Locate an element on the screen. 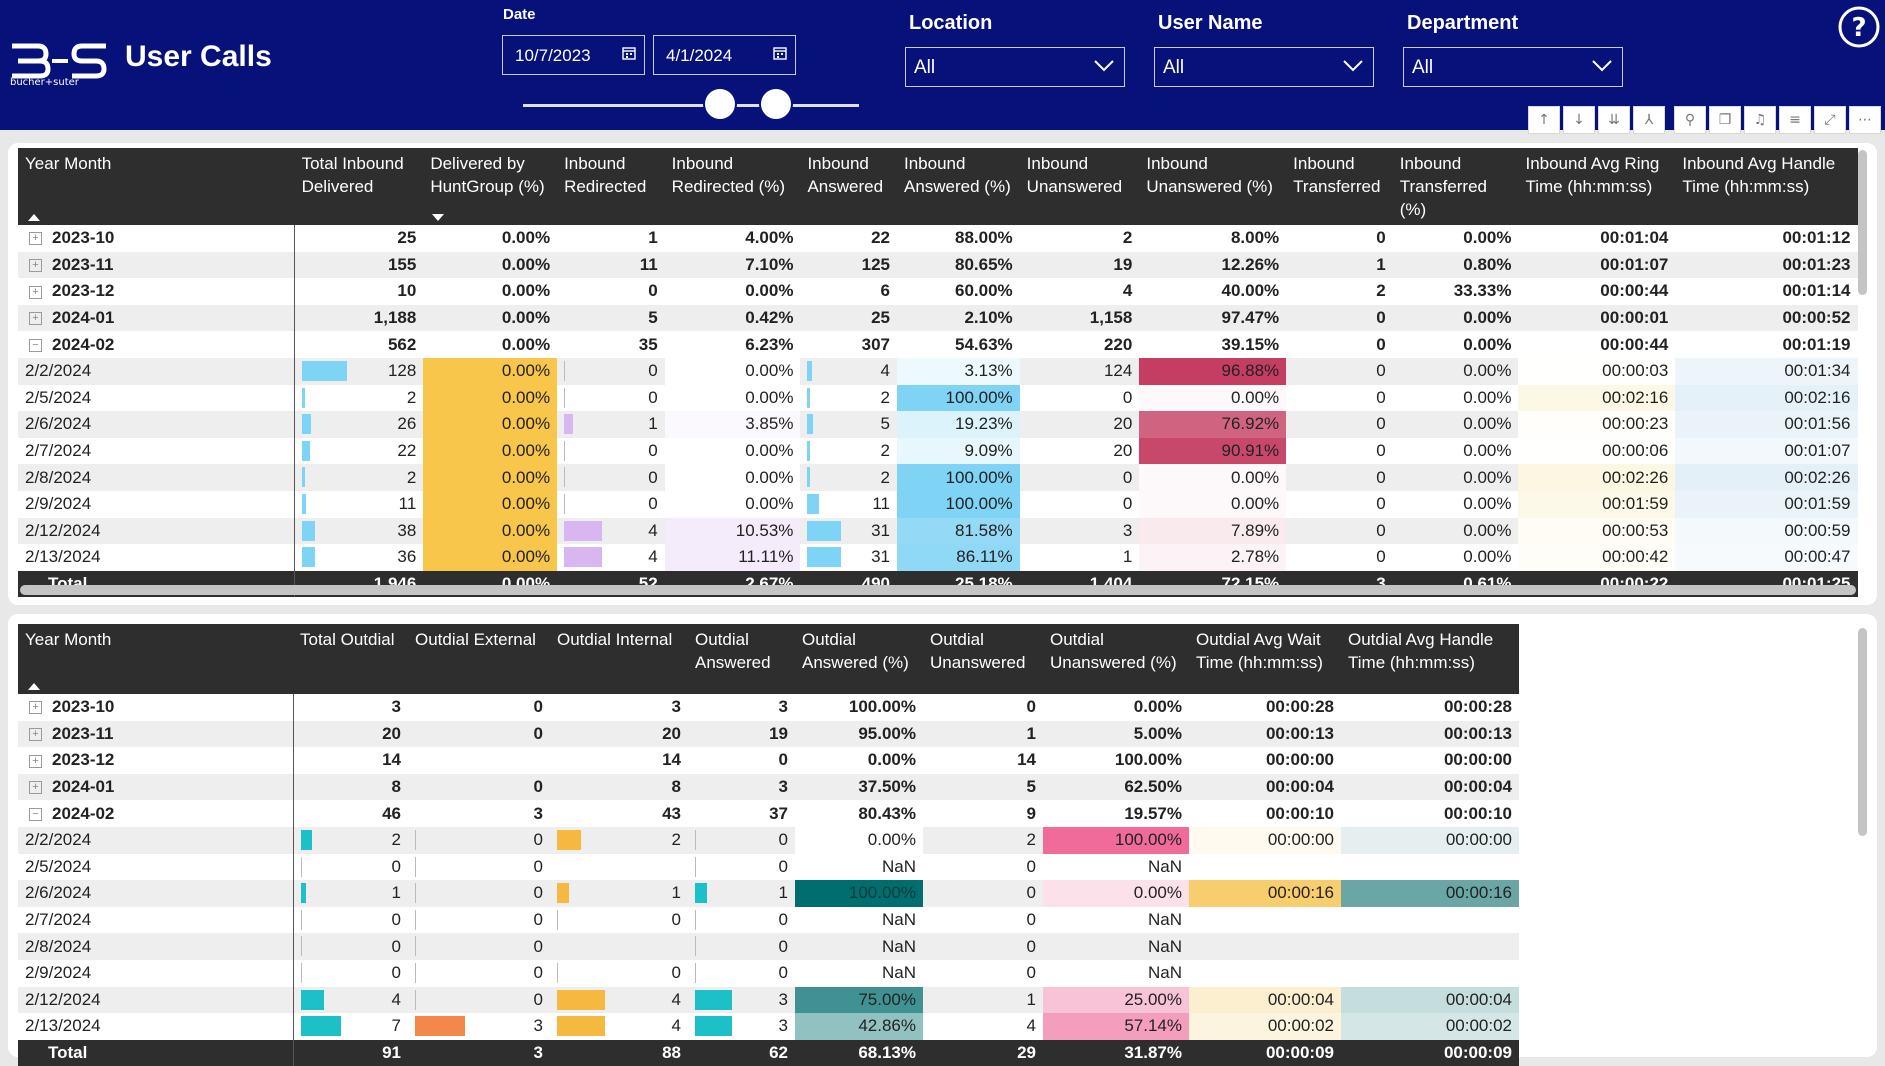  pin-icon: ⚲ is located at coordinates (1690, 120).